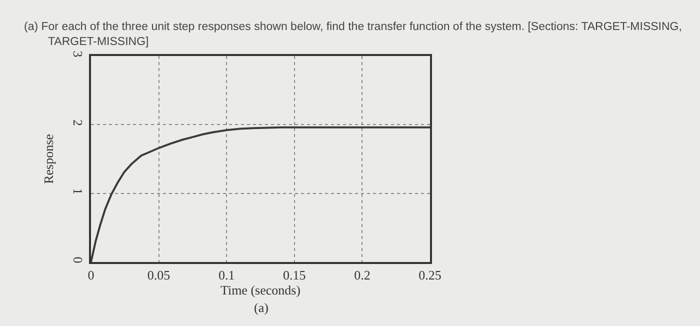  What do you see at coordinates (78, 191) in the screenshot?
I see `y-tick-label: 1` at bounding box center [78, 191].